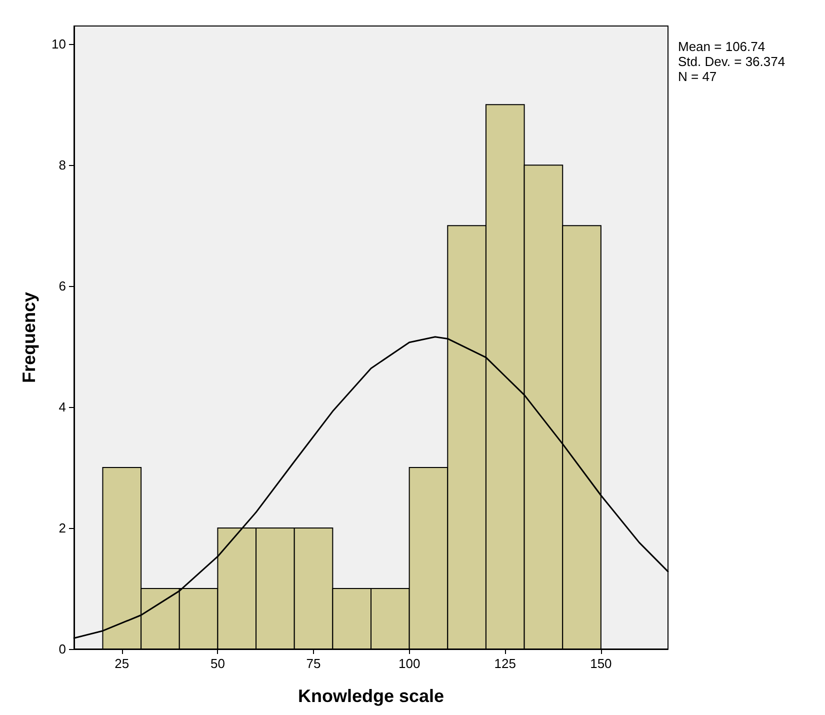 The height and width of the screenshot is (715, 825). I want to click on y-tick-label: 10, so click(59, 44).